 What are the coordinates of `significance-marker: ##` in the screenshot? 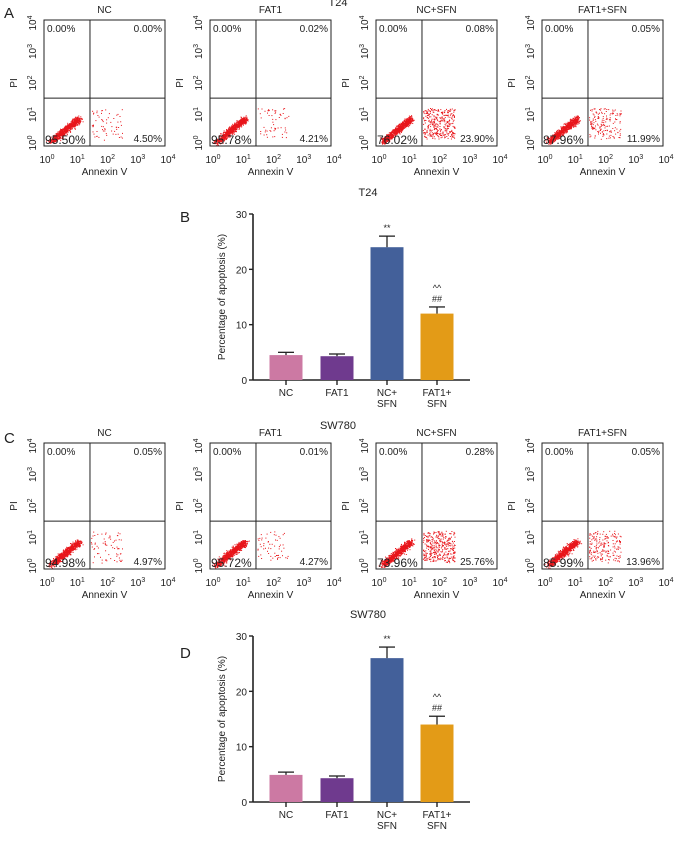 It's located at (437, 299).